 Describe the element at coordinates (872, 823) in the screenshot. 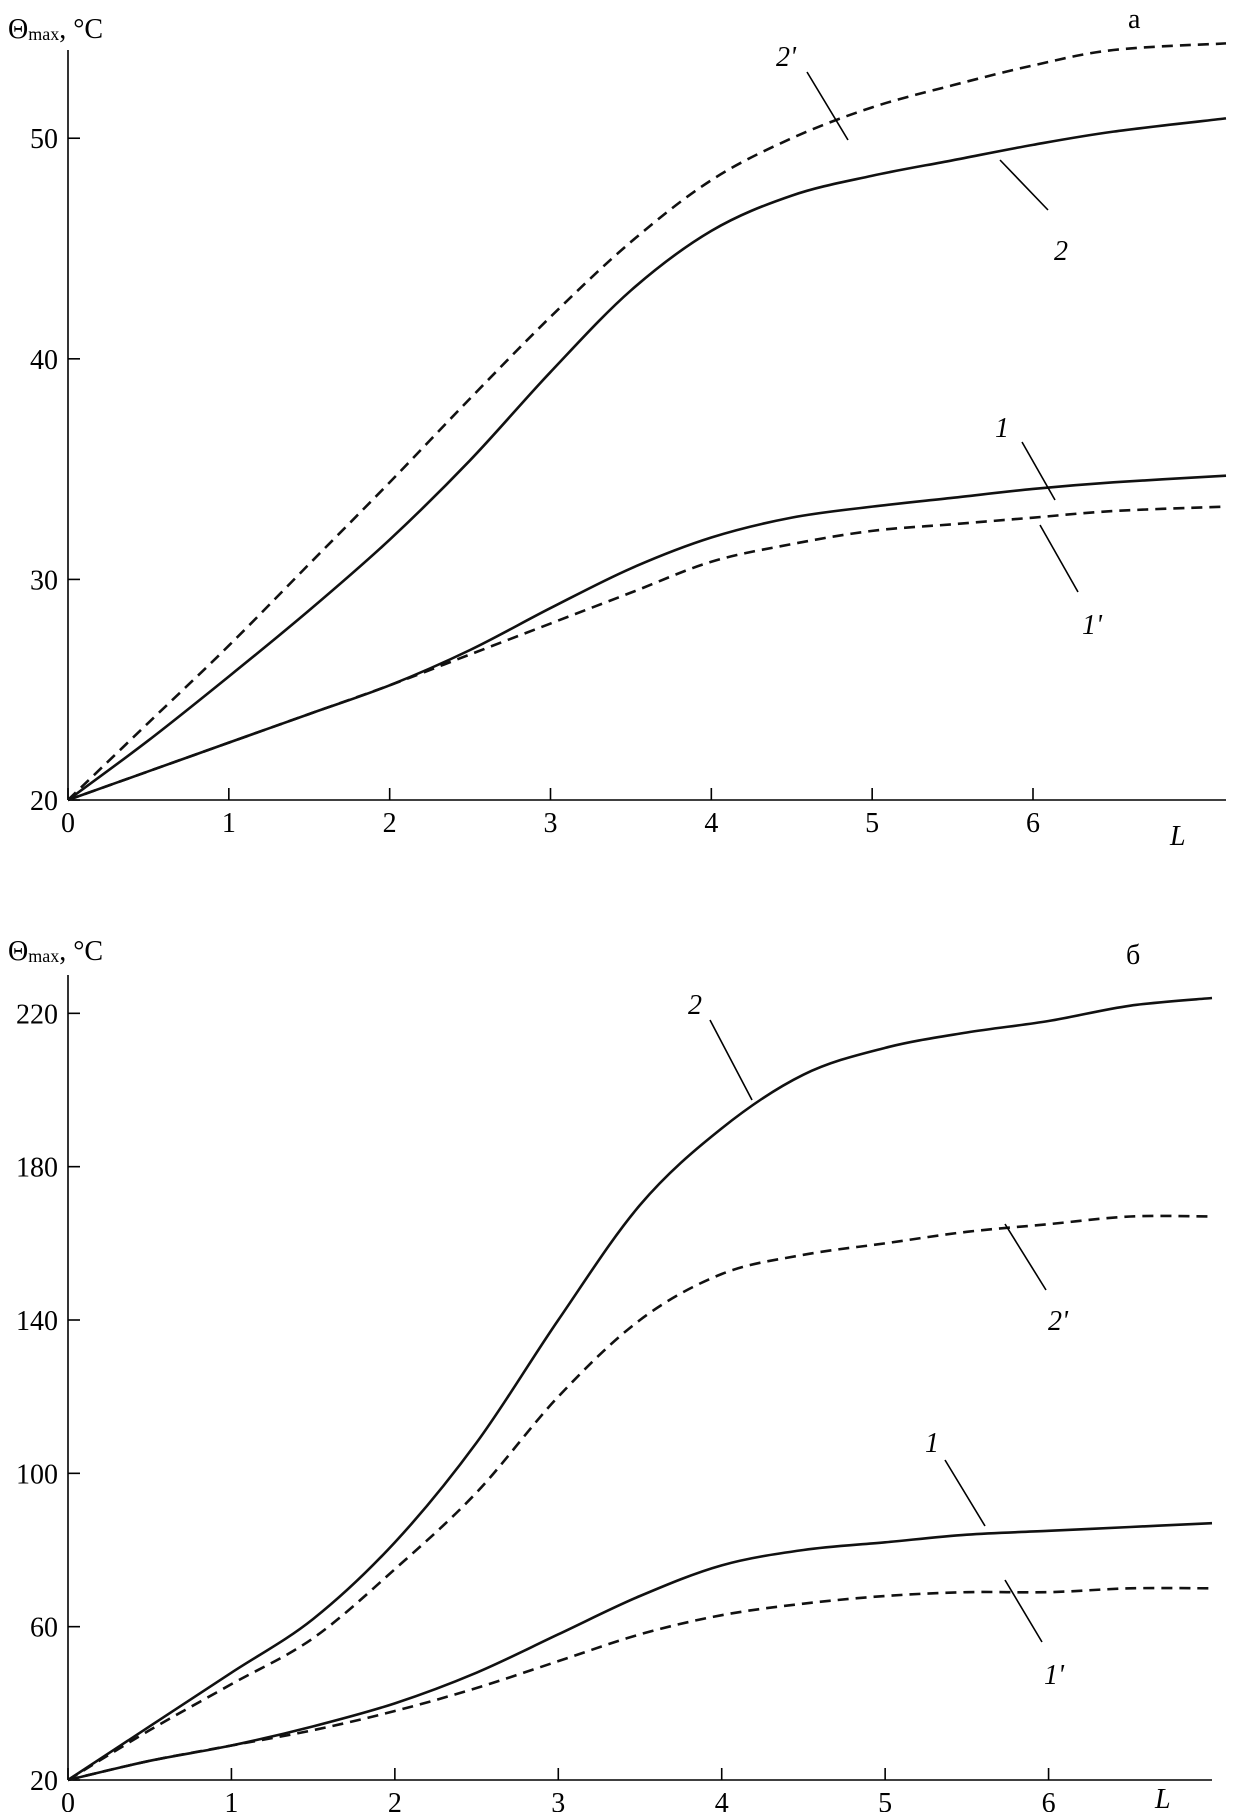

I see `panel-a-x-tick-label: 5` at that location.